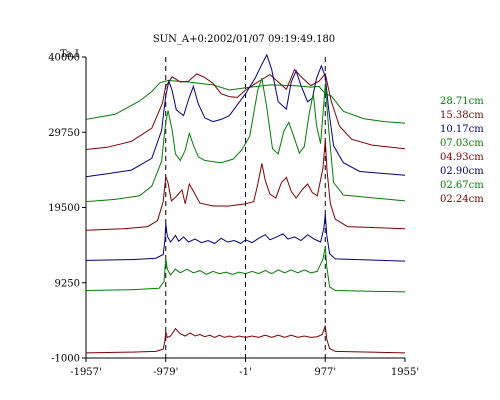 The image size is (500, 400). What do you see at coordinates (165, 372) in the screenshot?
I see `x-tick-label: -979'` at bounding box center [165, 372].